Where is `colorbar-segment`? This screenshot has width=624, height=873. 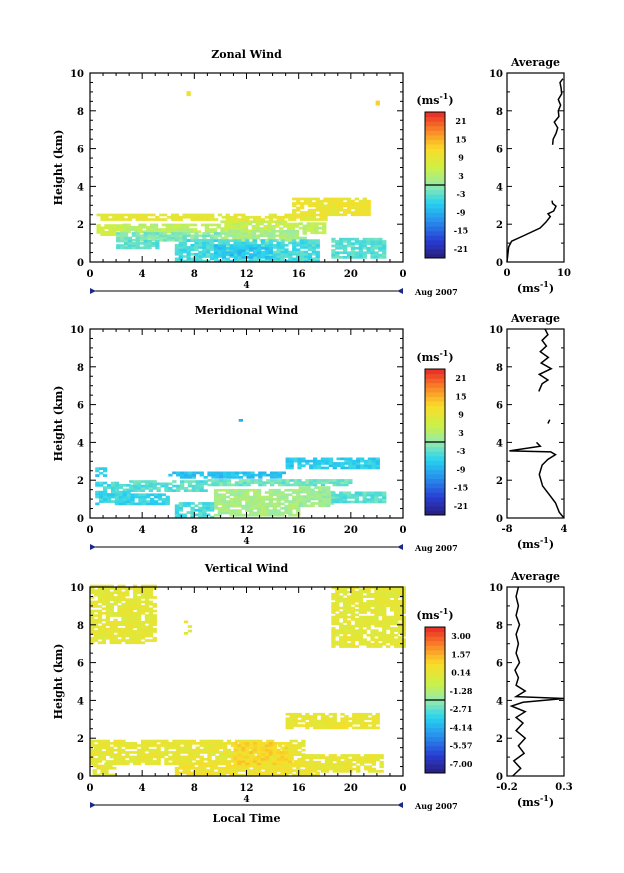
colorbar-segment is located at coordinates (435, 169).